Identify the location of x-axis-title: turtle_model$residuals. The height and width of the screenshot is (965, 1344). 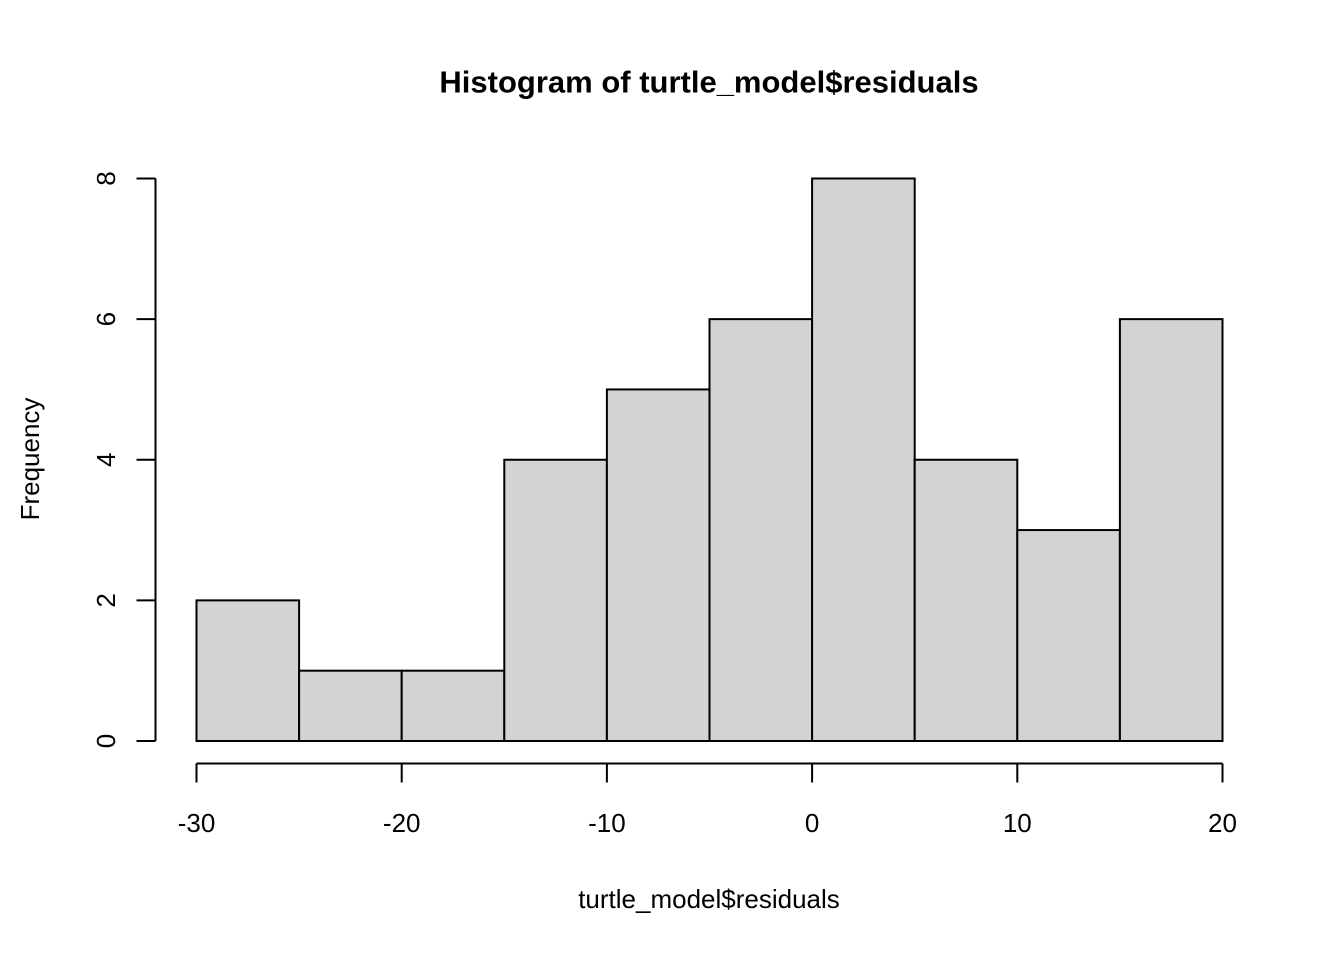
(709, 899).